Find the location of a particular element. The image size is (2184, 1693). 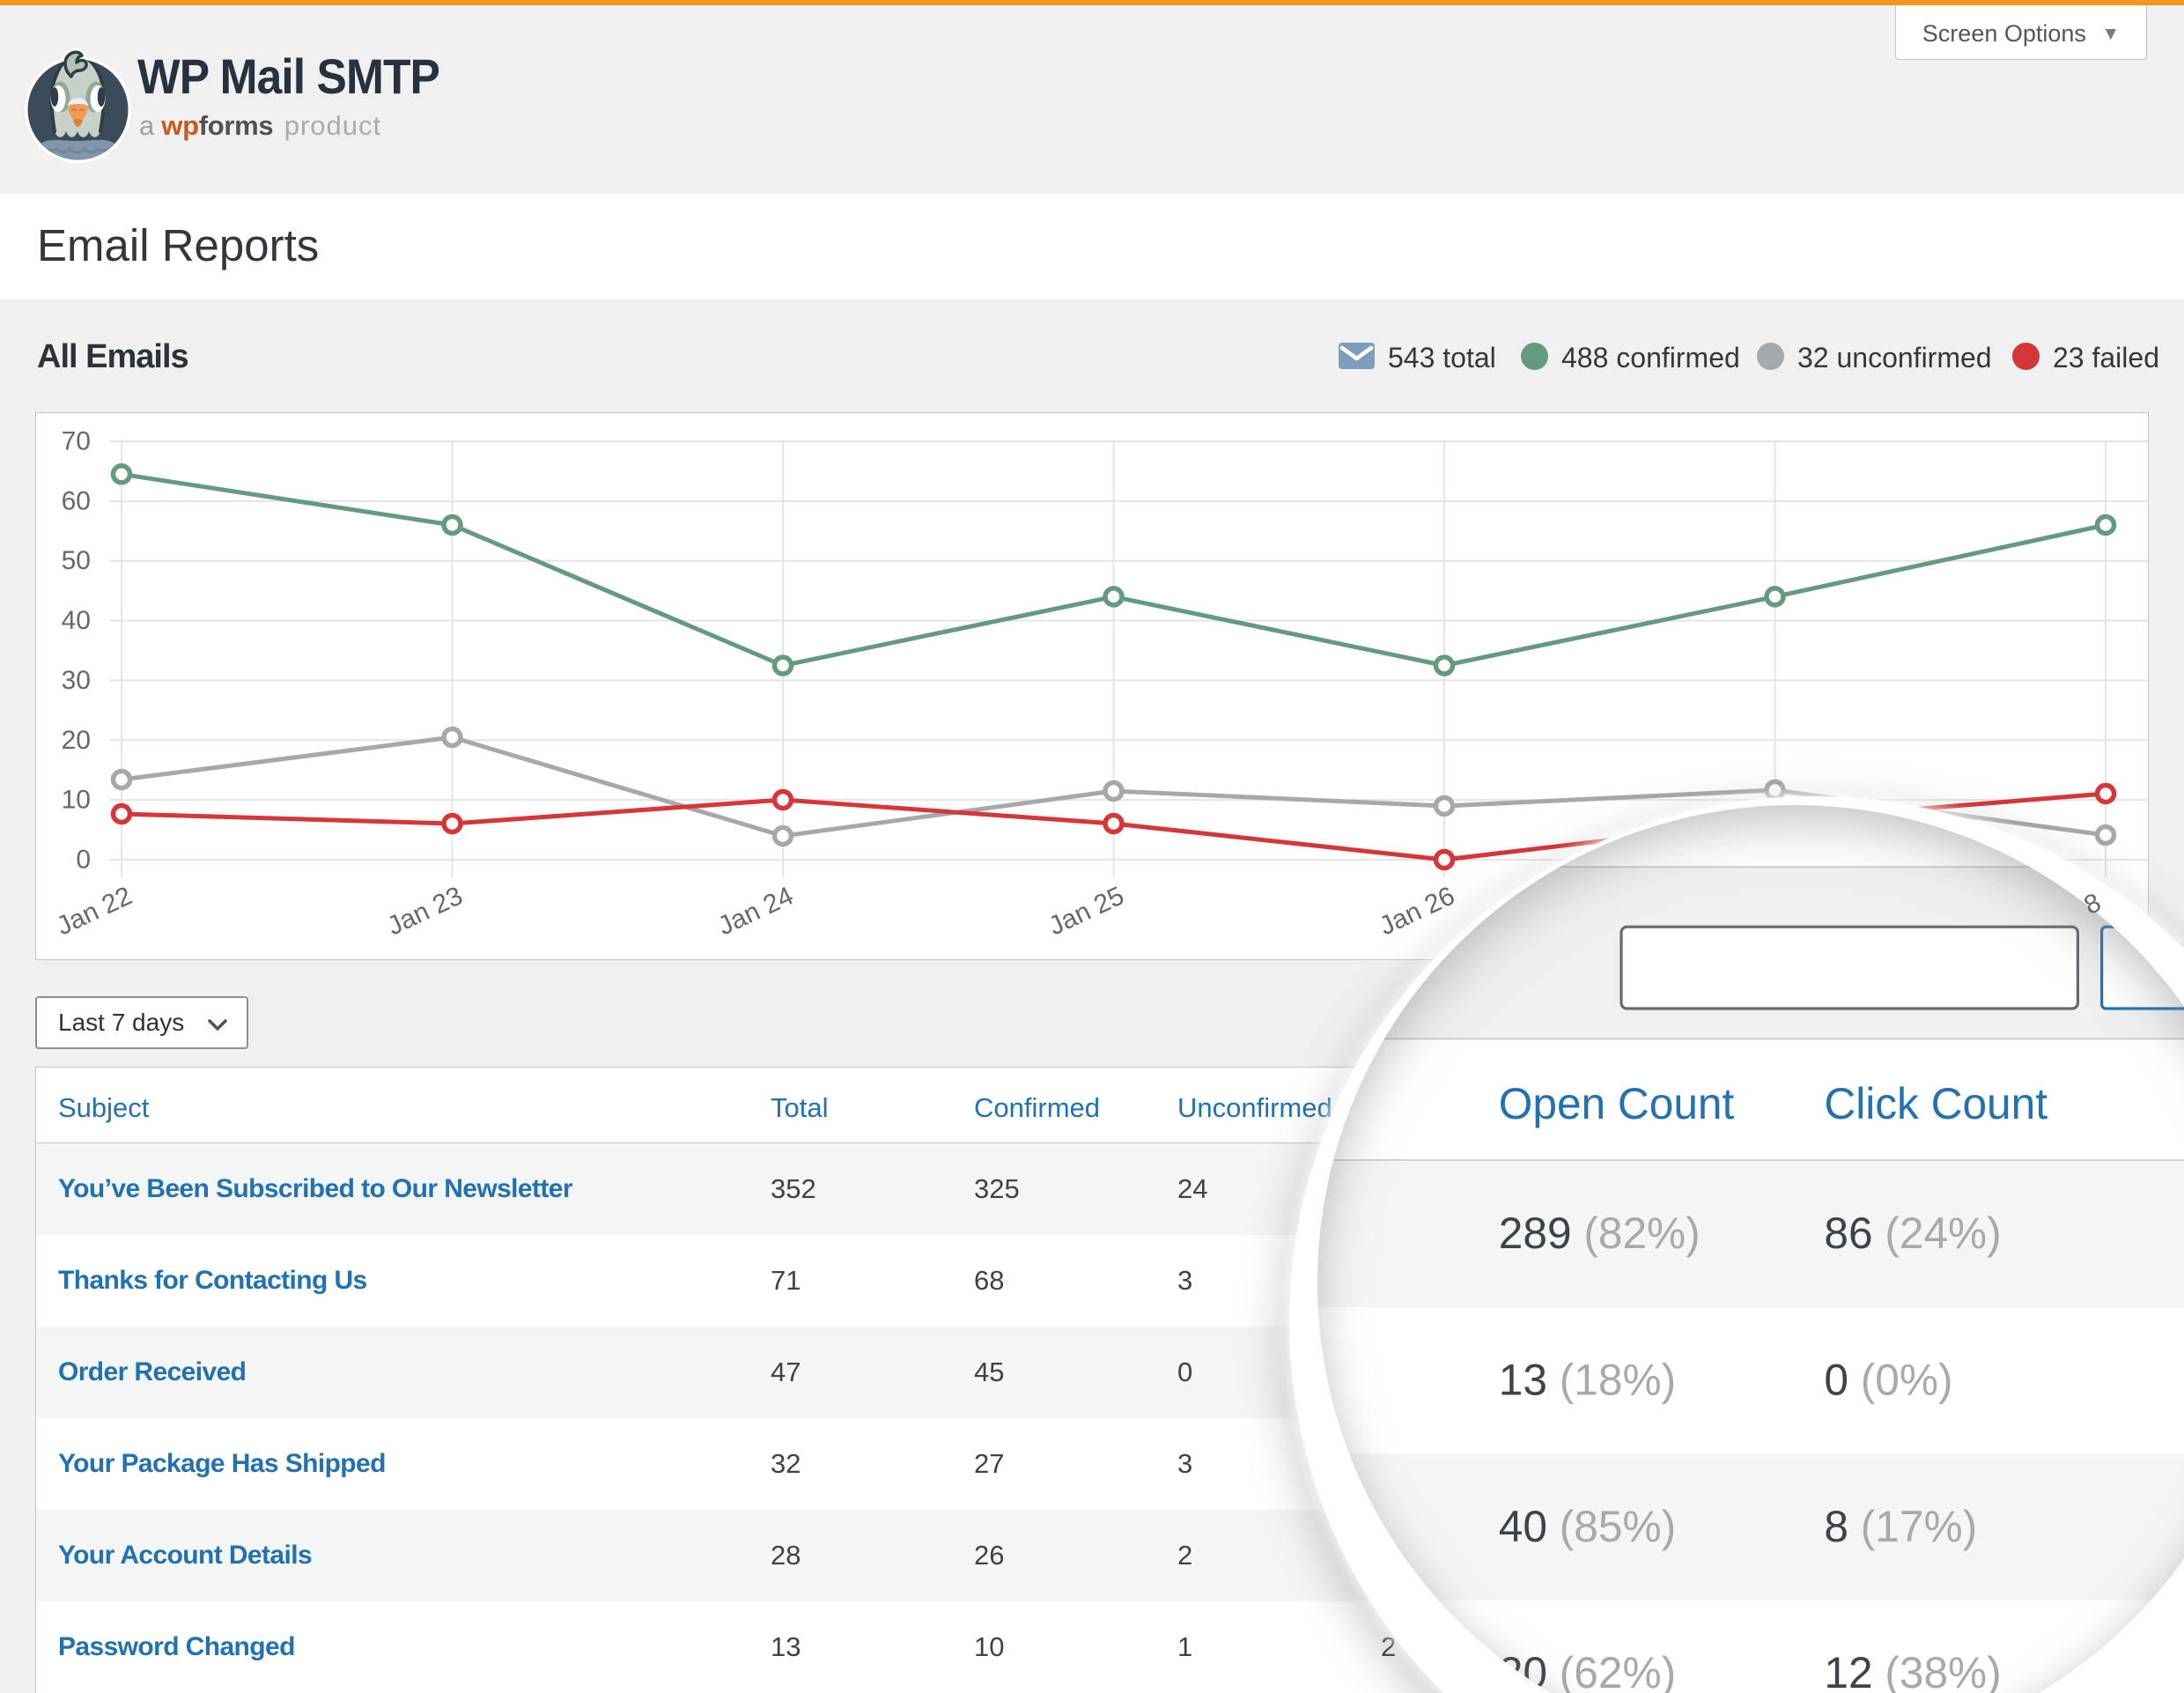

svg-text: 70 is located at coordinates (76, 441).